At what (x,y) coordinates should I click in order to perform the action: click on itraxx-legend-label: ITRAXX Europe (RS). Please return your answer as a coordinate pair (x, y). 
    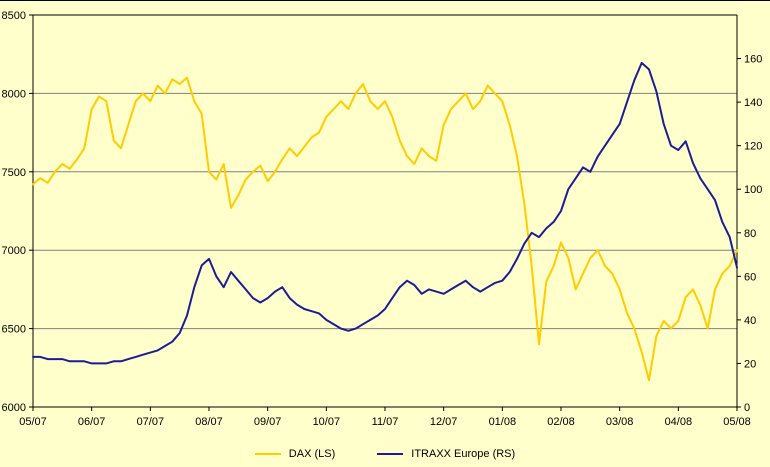
    Looking at the image, I should click on (463, 454).